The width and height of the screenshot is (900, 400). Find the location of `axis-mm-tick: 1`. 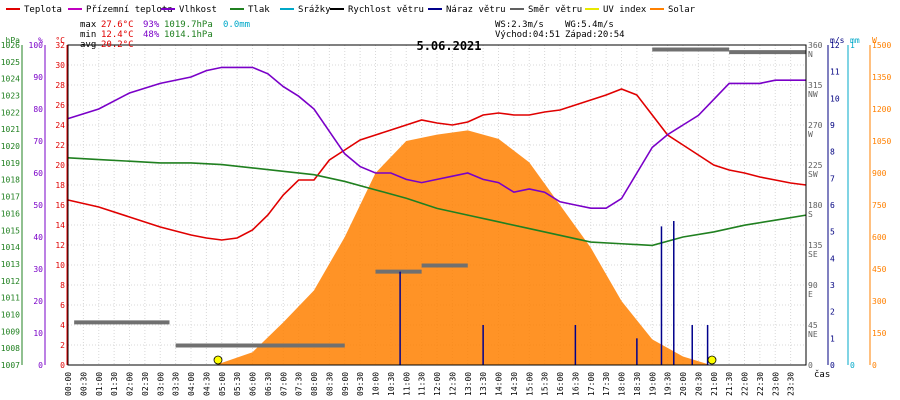

axis-mm-tick: 1 is located at coordinates (852, 45).